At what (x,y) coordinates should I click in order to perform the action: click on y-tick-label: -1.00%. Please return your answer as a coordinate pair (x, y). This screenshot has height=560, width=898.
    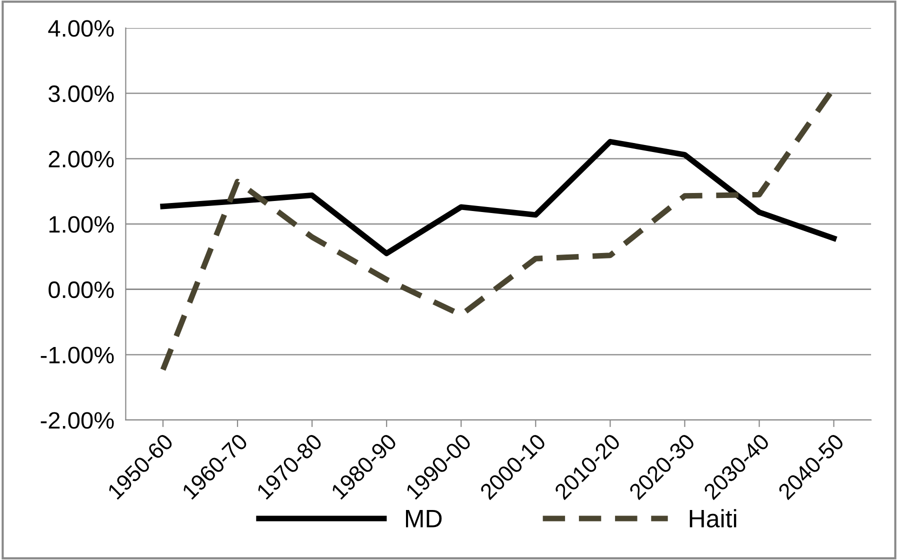
    Looking at the image, I should click on (77, 355).